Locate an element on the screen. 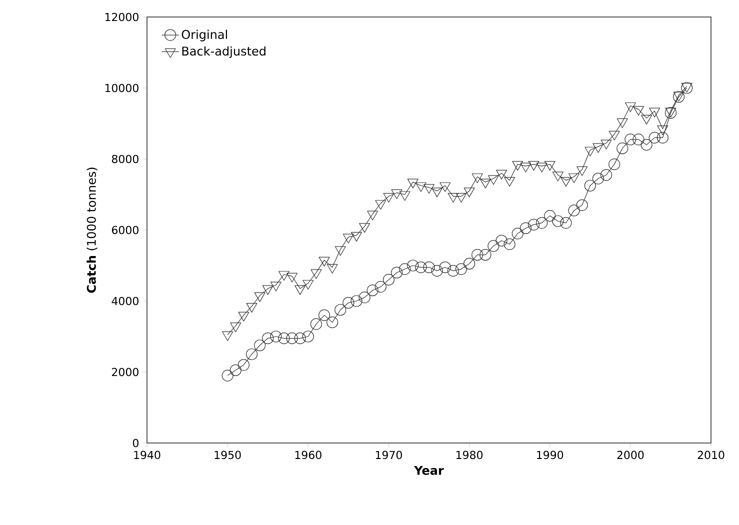  legend-label: Back-adjusted is located at coordinates (224, 52).